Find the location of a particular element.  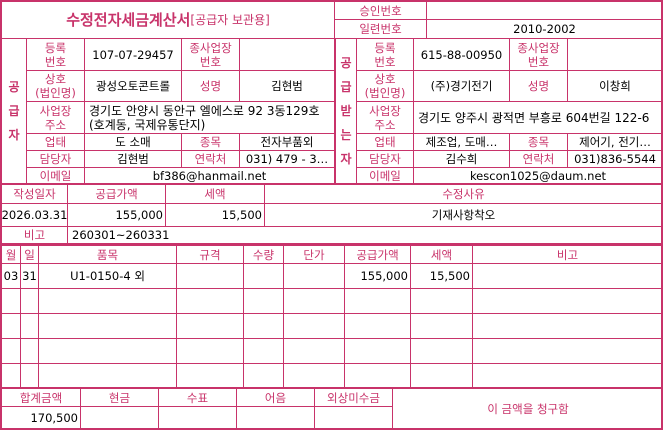

items-header: 월 is located at coordinates (11, 255).